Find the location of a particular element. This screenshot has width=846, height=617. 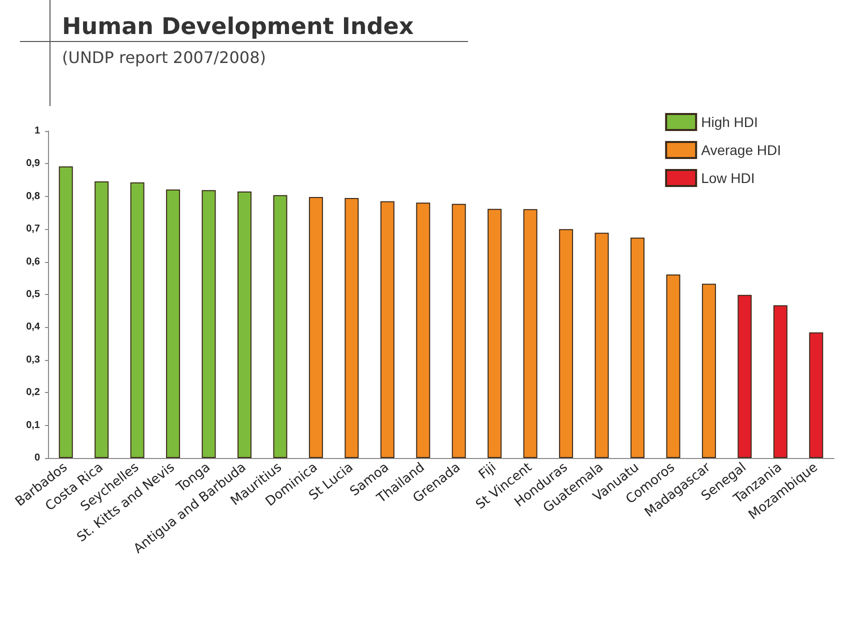

y-tick-label: 0,5 is located at coordinates (33, 294).